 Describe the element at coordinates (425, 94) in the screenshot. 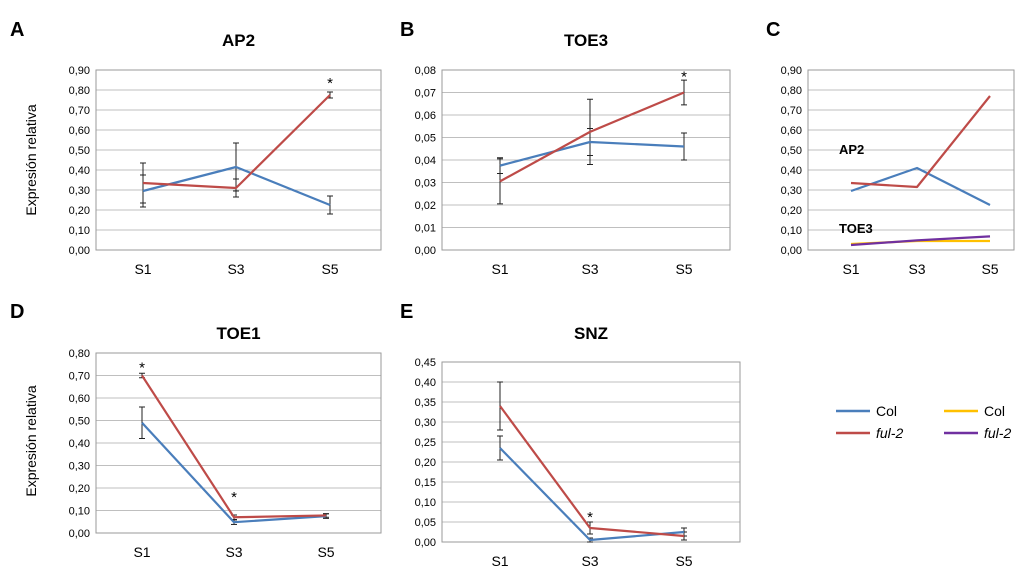

I see `y-tick-label: 0,07` at that location.